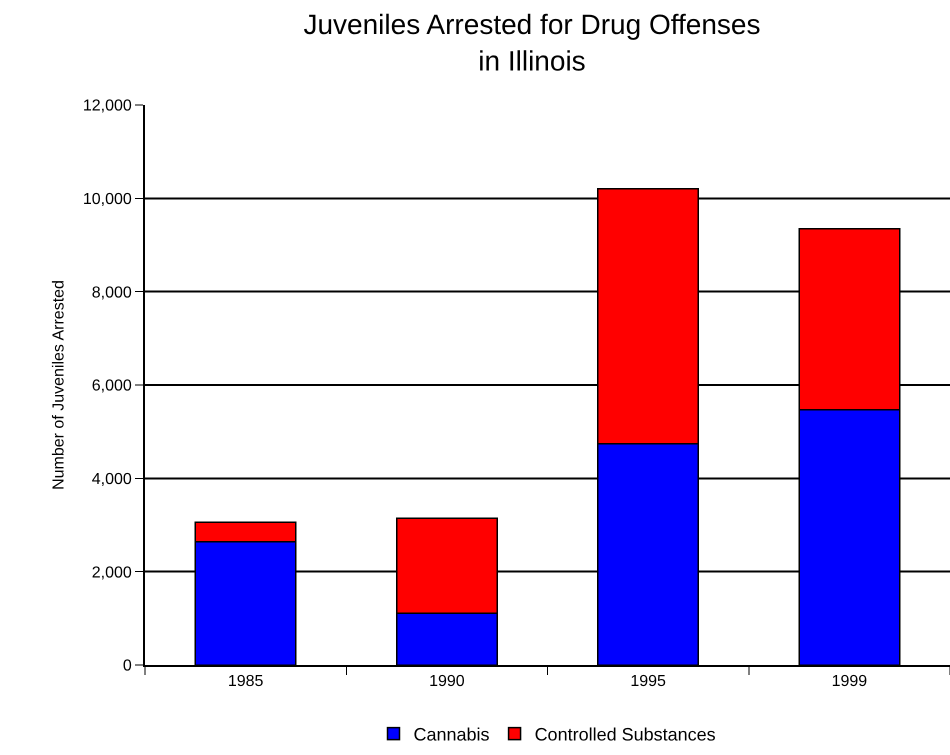 The image size is (950, 755). I want to click on x-tick-label: 1985, so click(246, 681).